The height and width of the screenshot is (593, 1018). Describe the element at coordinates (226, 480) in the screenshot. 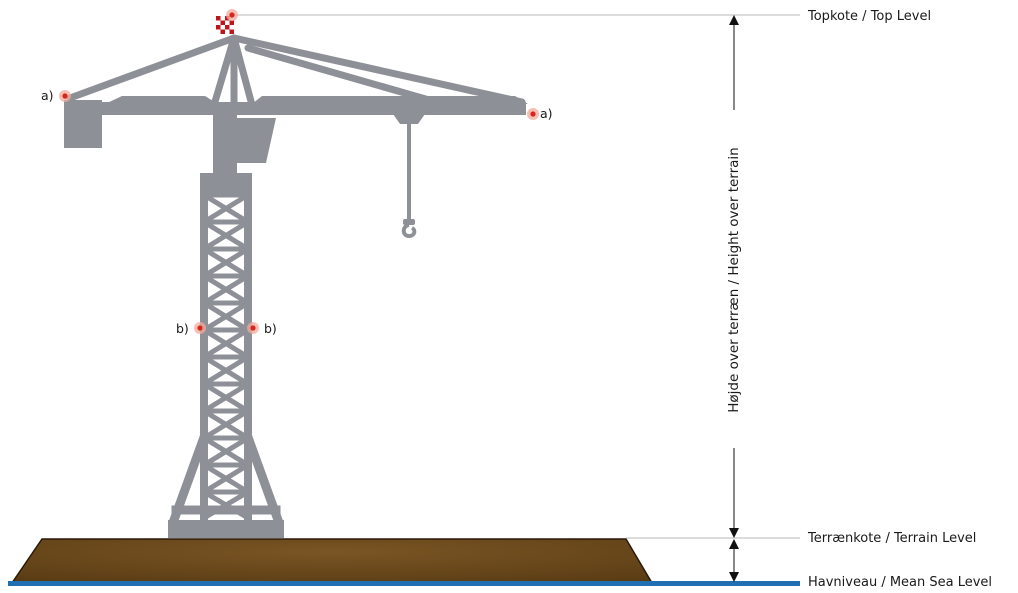

I see `crane-base-legs` at that location.